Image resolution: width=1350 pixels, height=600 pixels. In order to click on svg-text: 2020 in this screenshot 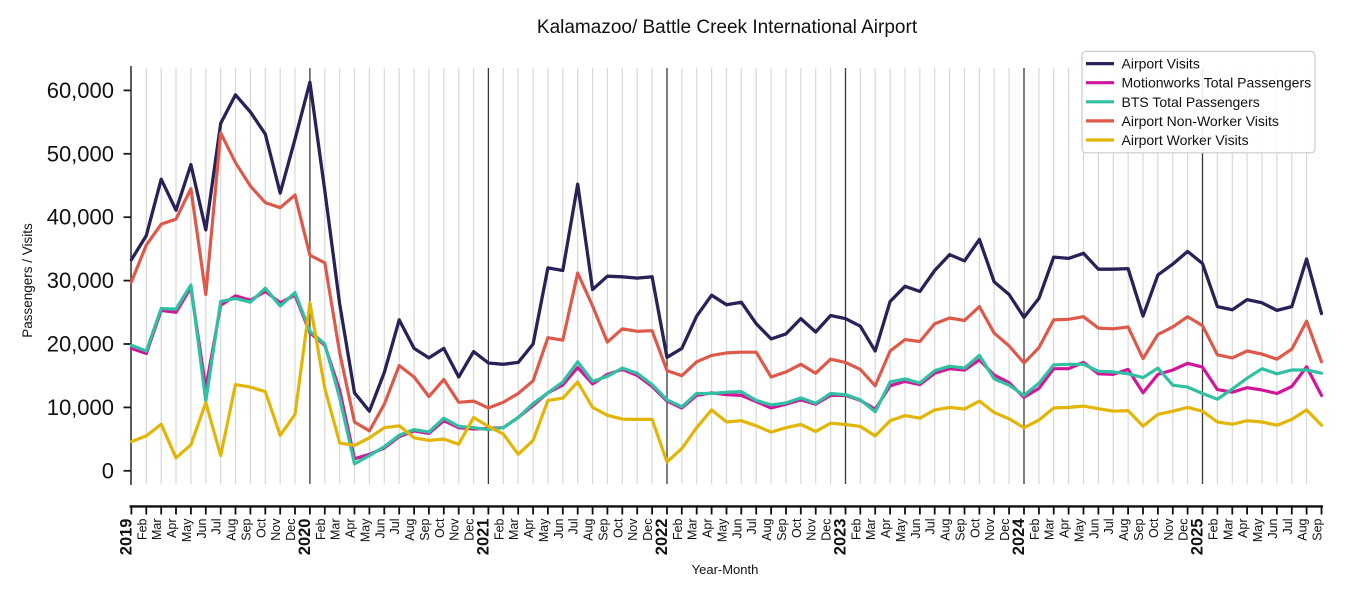, I will do `click(305, 537)`.